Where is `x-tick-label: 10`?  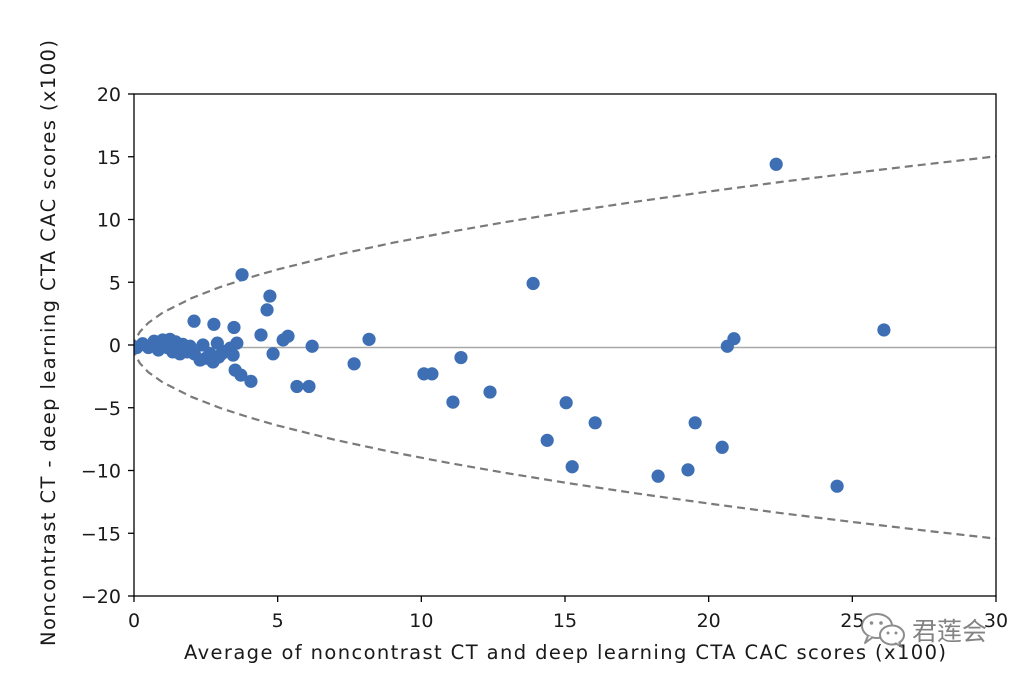
x-tick-label: 10 is located at coordinates (421, 621).